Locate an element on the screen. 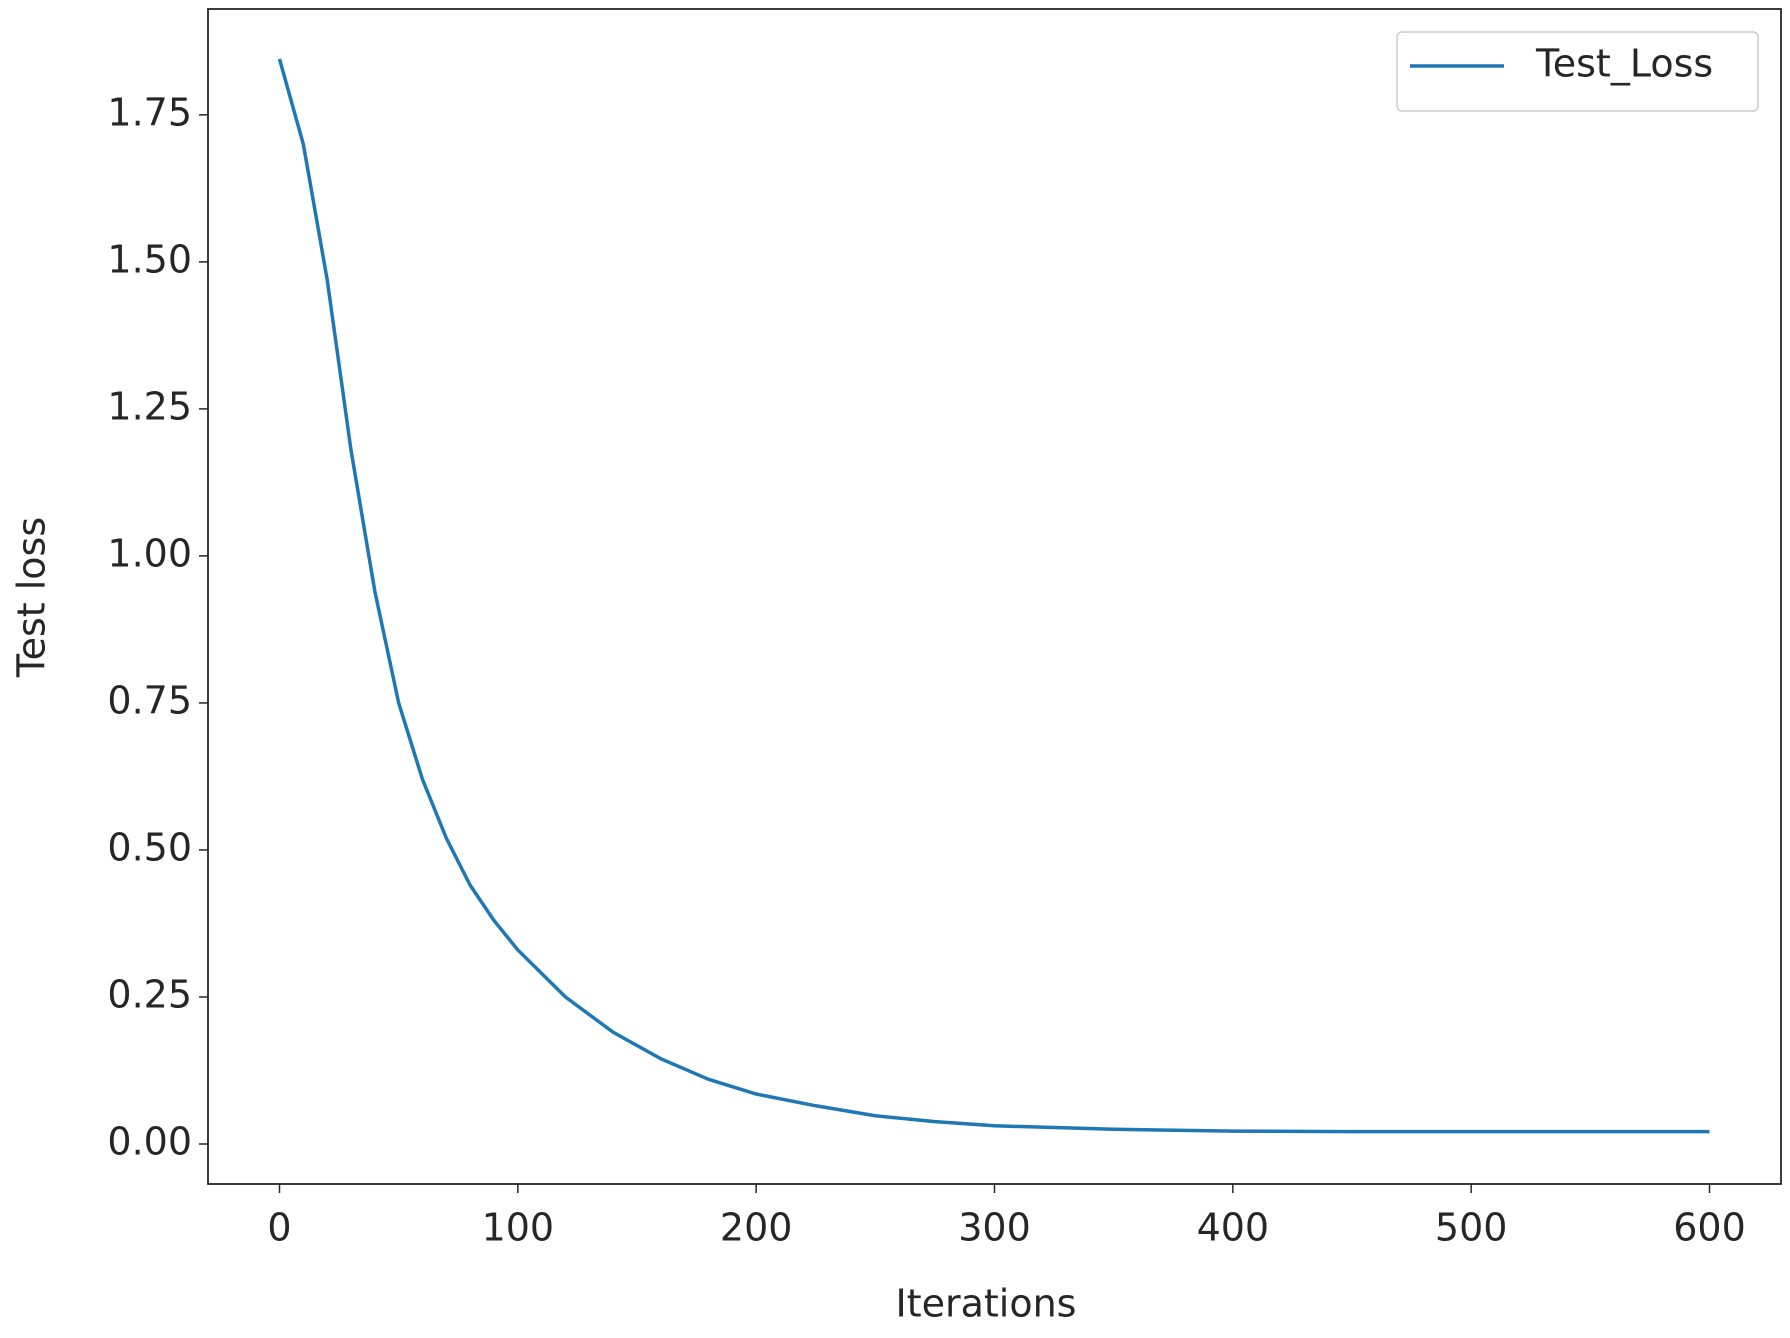 The height and width of the screenshot is (1338, 1790). y-tick-label: 0.75 is located at coordinates (149, 700).